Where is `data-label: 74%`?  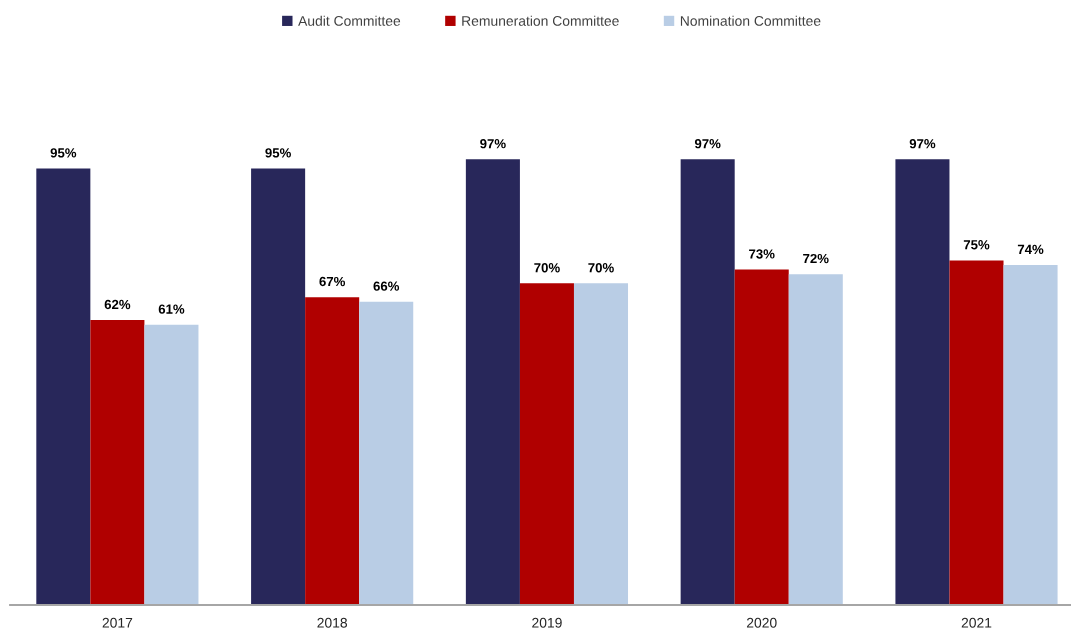 data-label: 74% is located at coordinates (1030, 249).